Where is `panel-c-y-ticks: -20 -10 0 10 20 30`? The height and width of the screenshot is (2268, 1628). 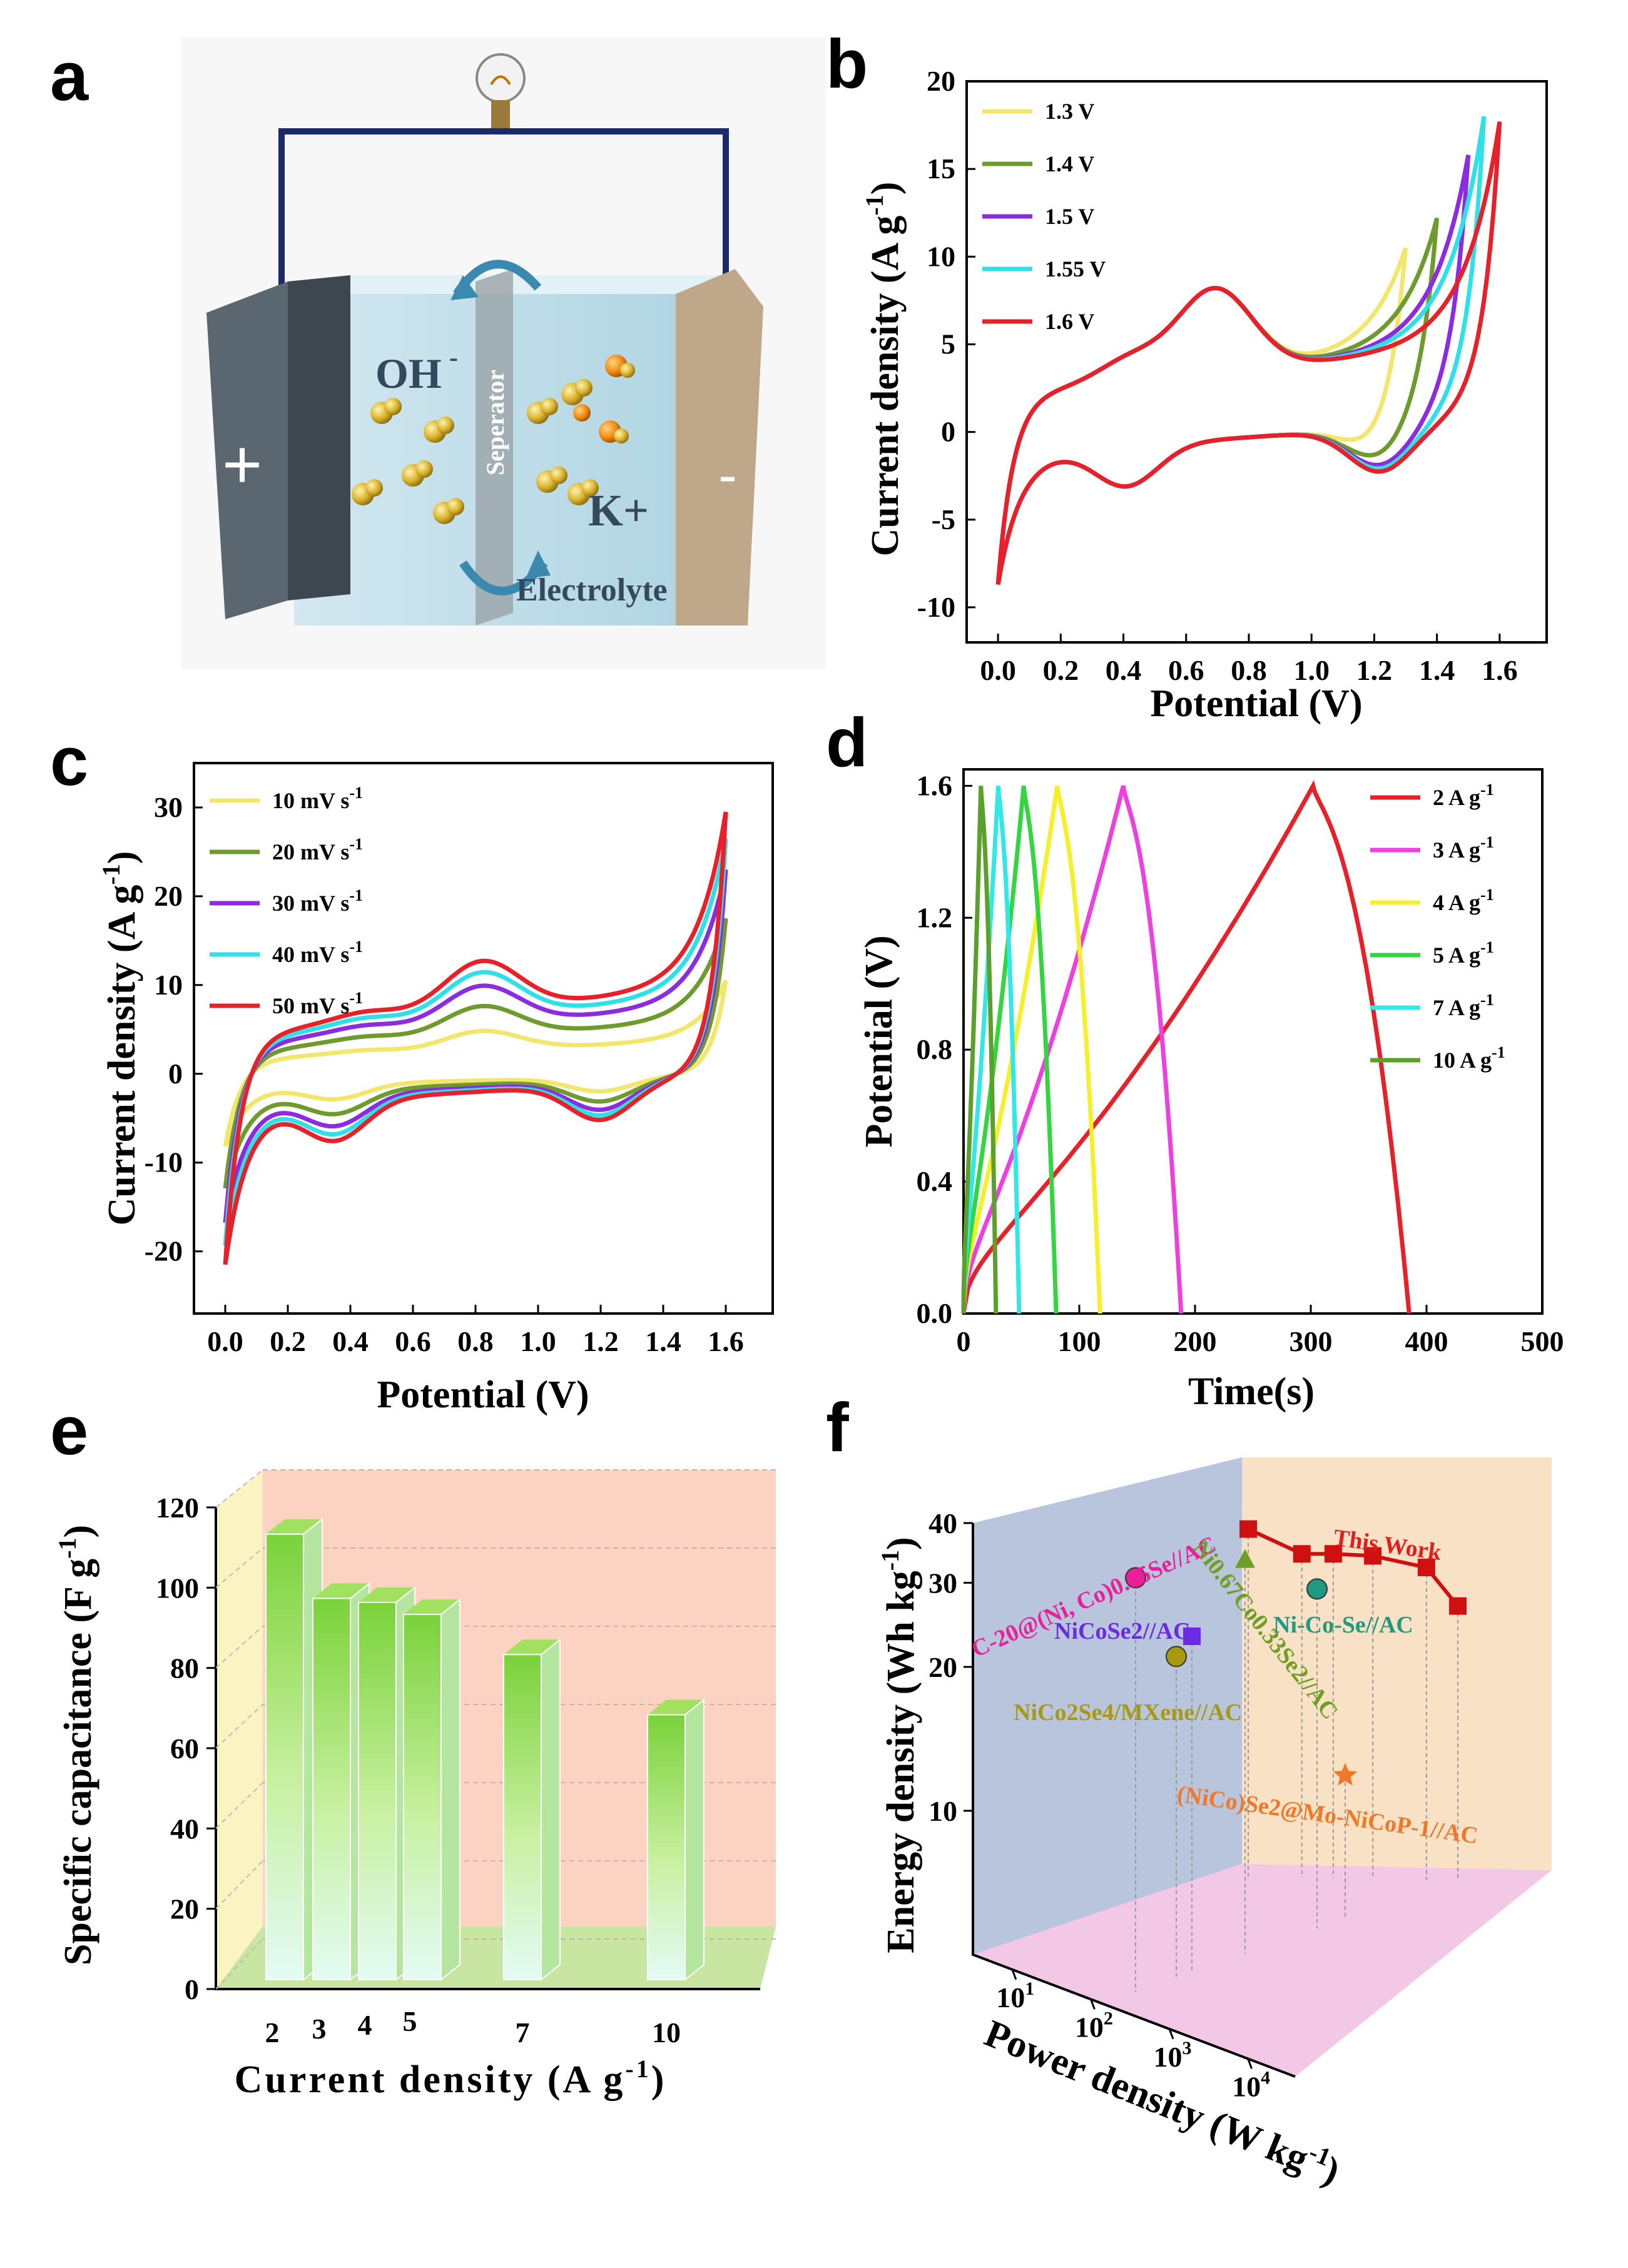
panel-c-y-ticks: -20 -10 0 10 20 30 is located at coordinates (174, 1029).